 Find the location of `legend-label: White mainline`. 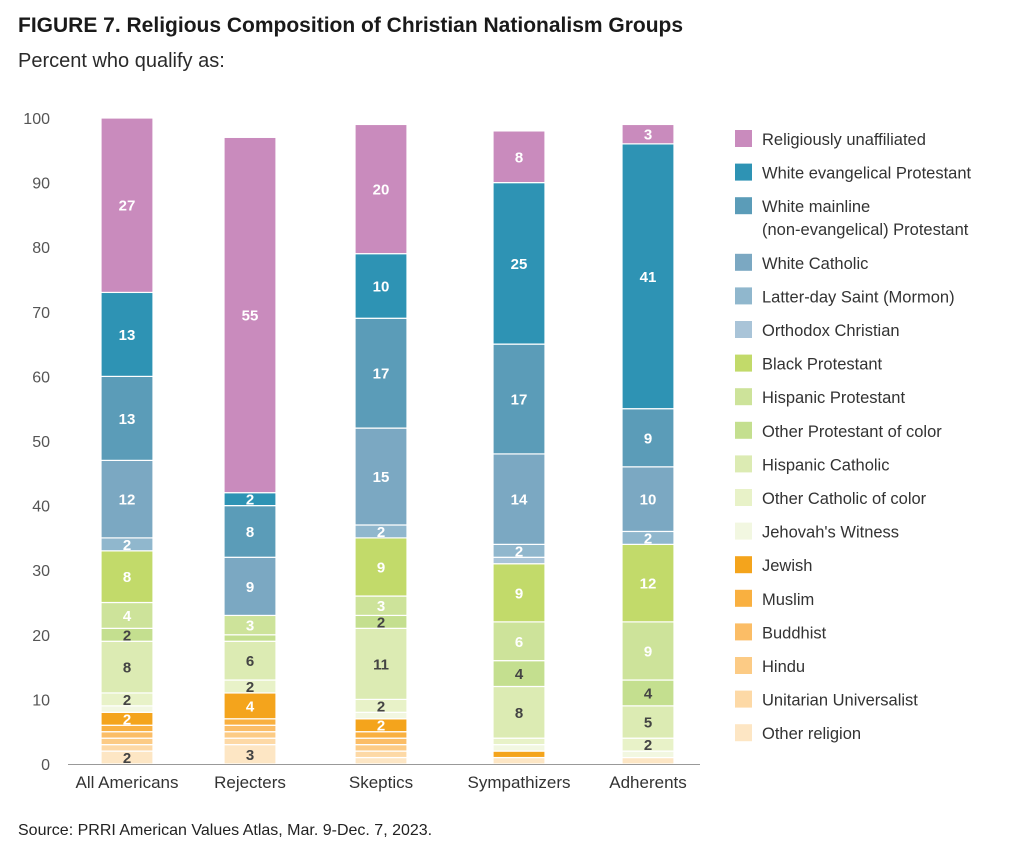

legend-label: White mainline is located at coordinates (816, 207).